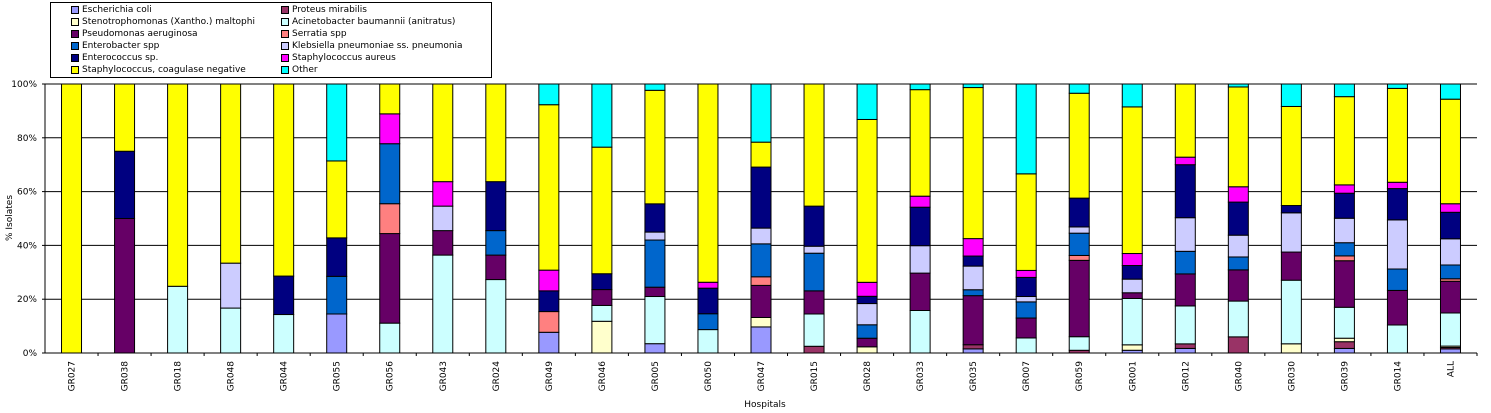  I want to click on bar-stack-gr046, so click(602, 218).